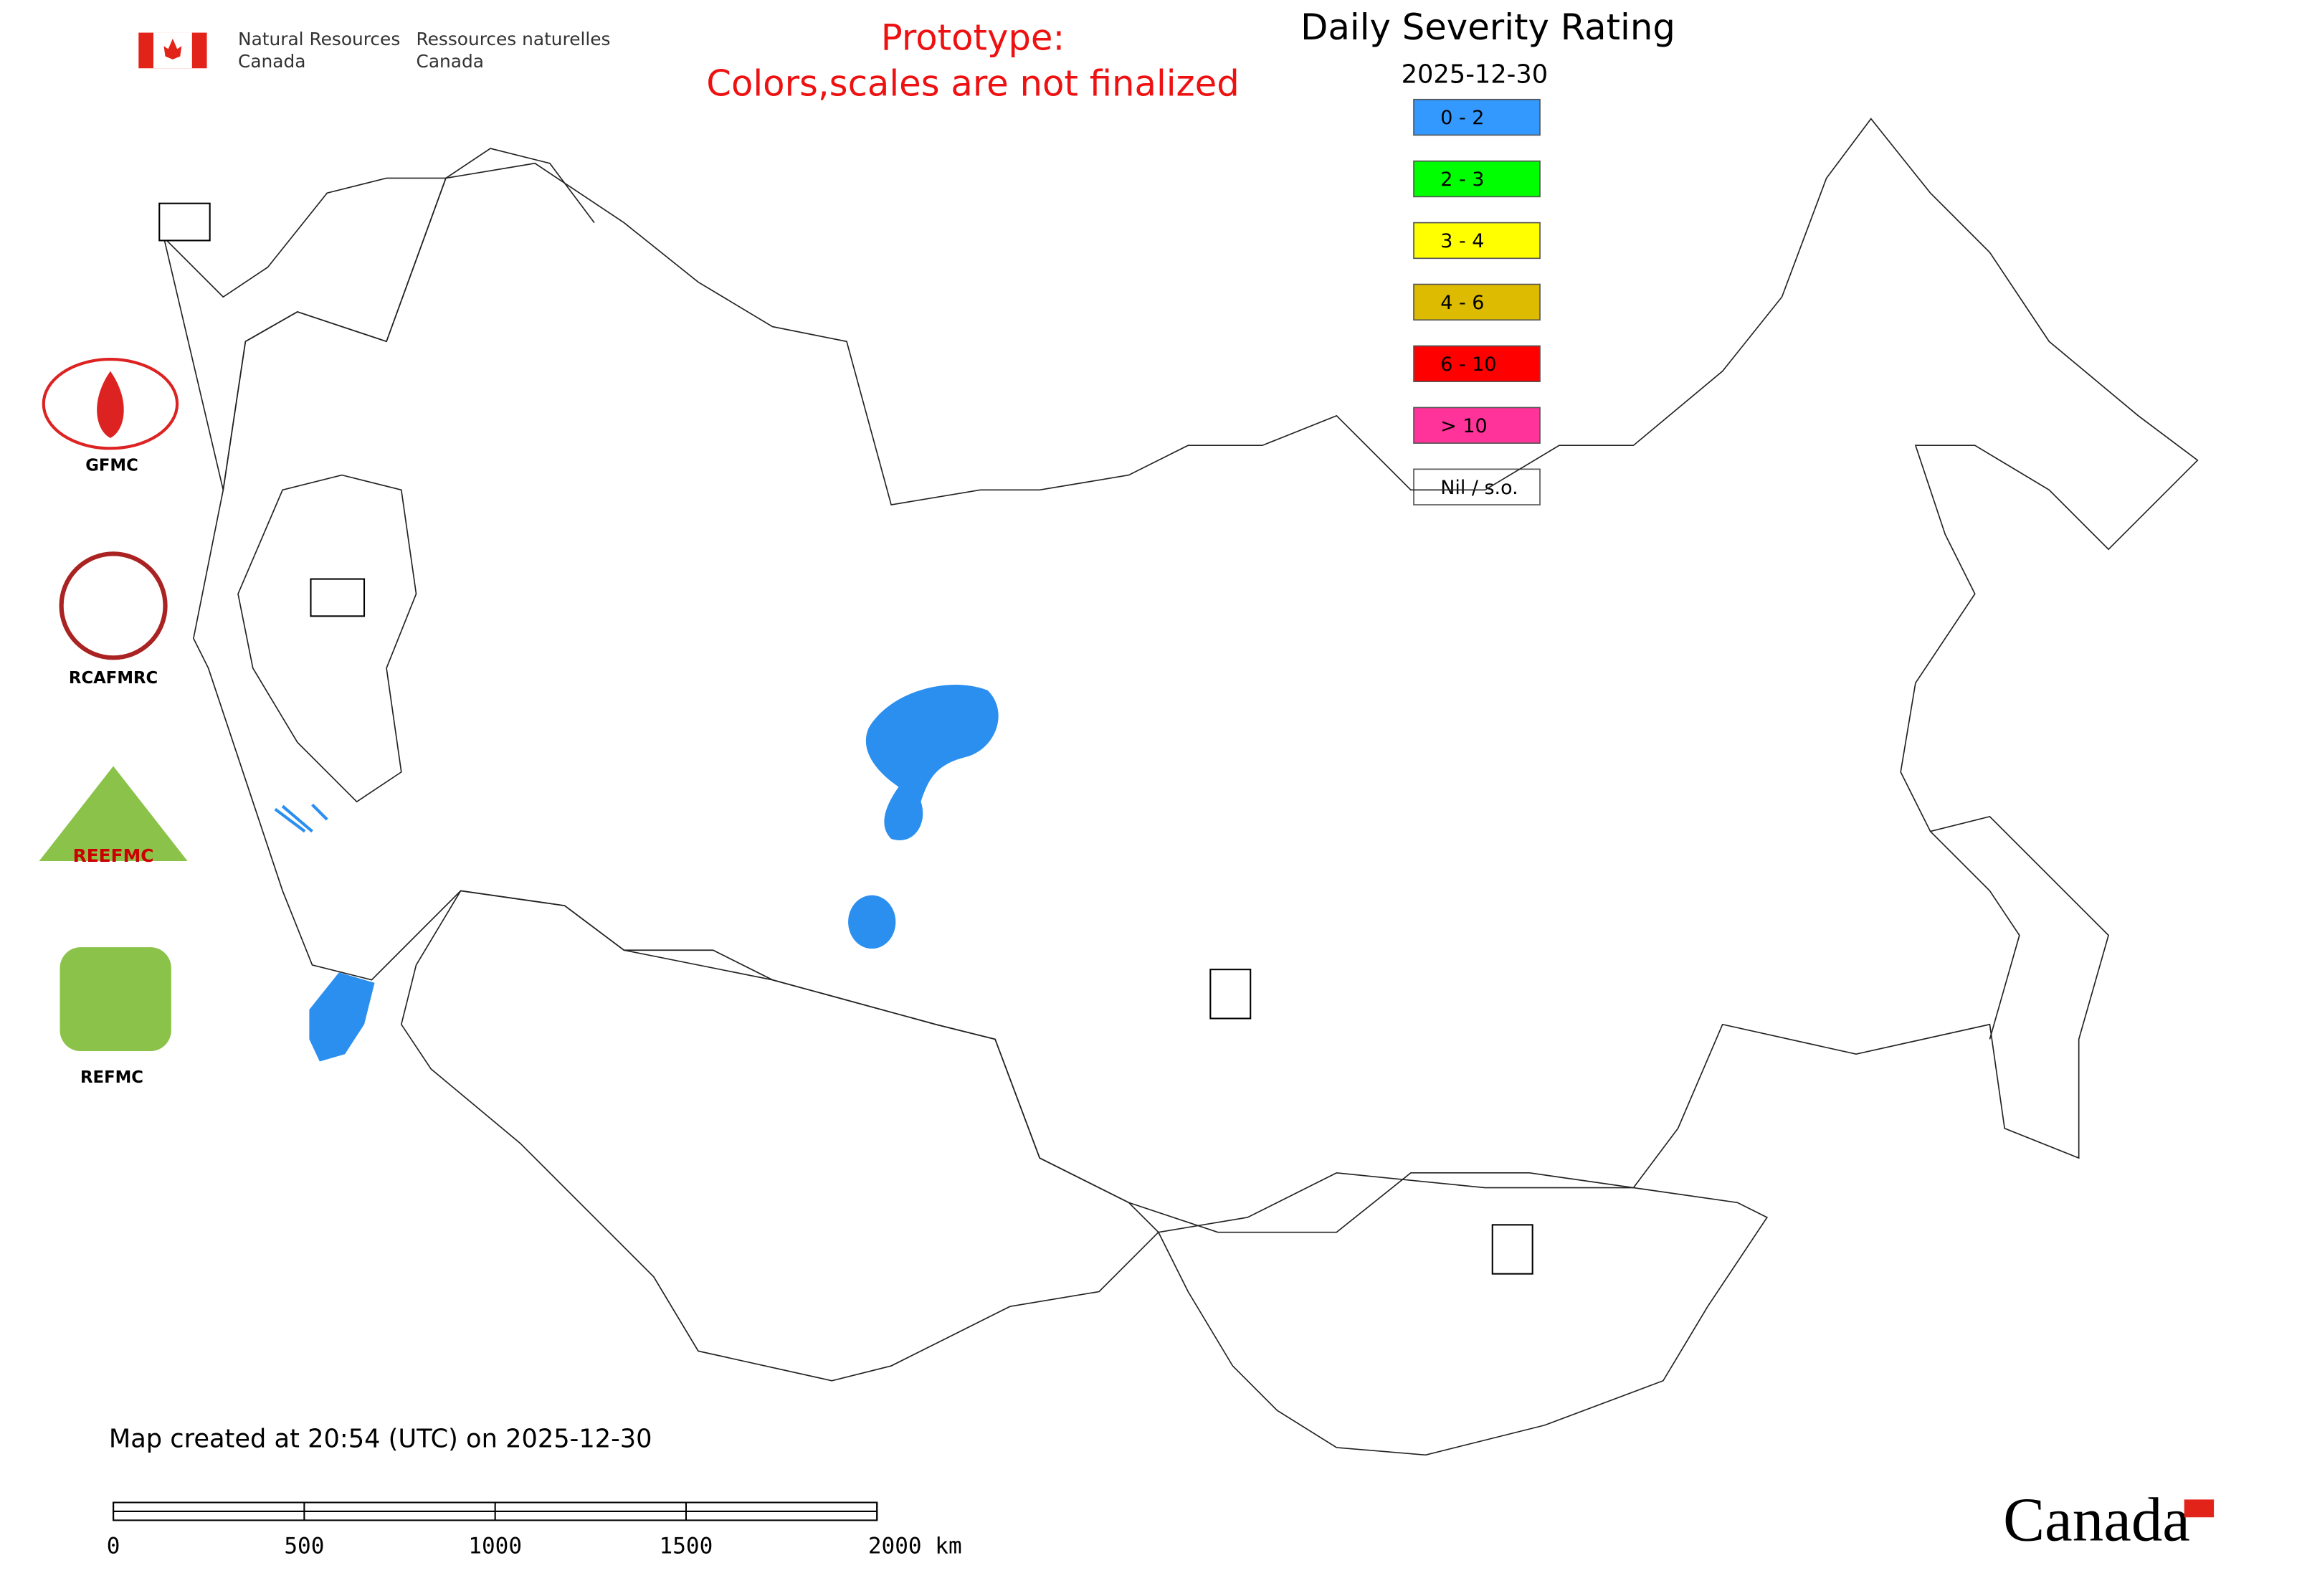 This screenshot has height=1596, width=2302. What do you see at coordinates (2097, 1520) in the screenshot?
I see `wordmark: Canada` at bounding box center [2097, 1520].